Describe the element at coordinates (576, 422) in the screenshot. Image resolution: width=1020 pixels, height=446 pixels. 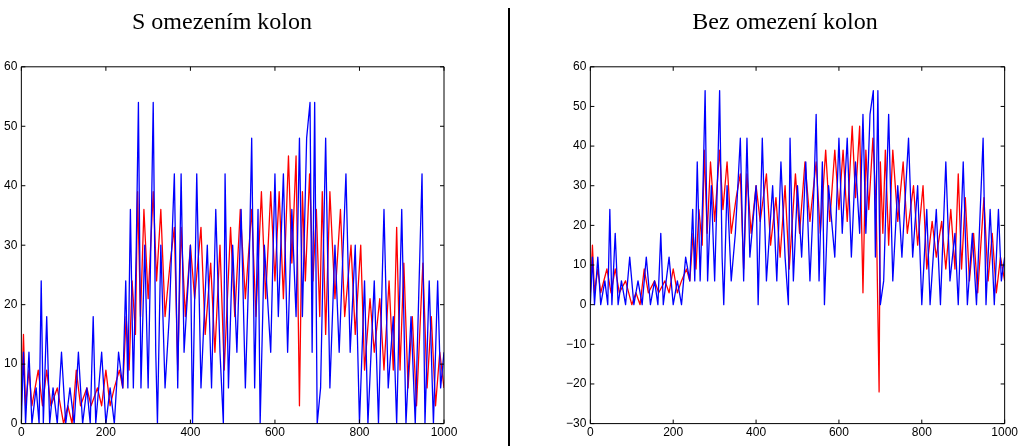
I see `y-tick-label: −30` at that location.